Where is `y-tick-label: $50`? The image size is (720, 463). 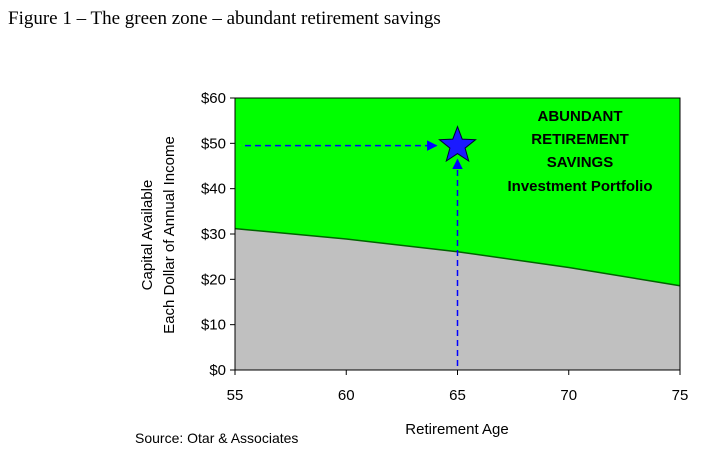 y-tick-label: $50 is located at coordinates (213, 143).